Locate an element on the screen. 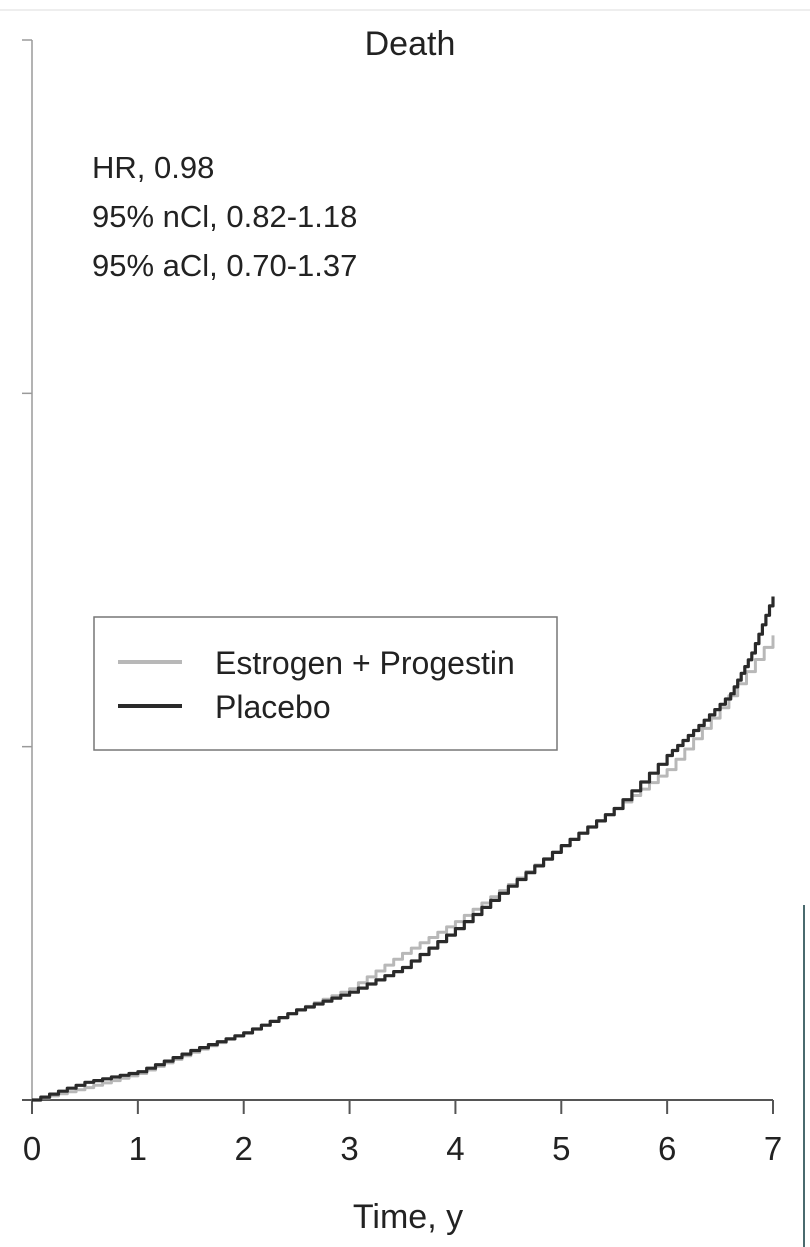 This screenshot has width=810, height=1247. legend-label-estrogen-progestin: Estrogen + Progestin is located at coordinates (365, 663).